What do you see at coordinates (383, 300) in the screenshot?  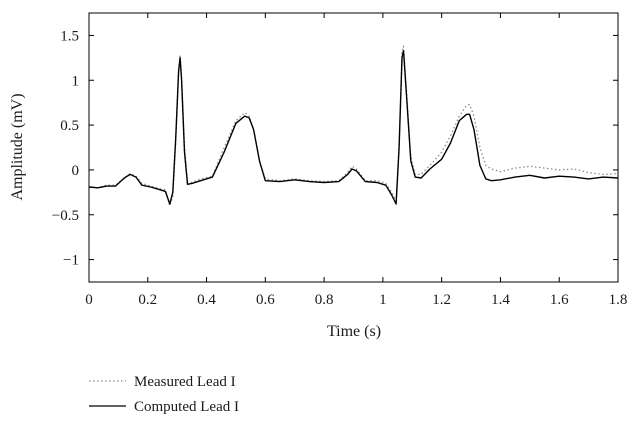 I see `x-tick-label: 1` at bounding box center [383, 300].